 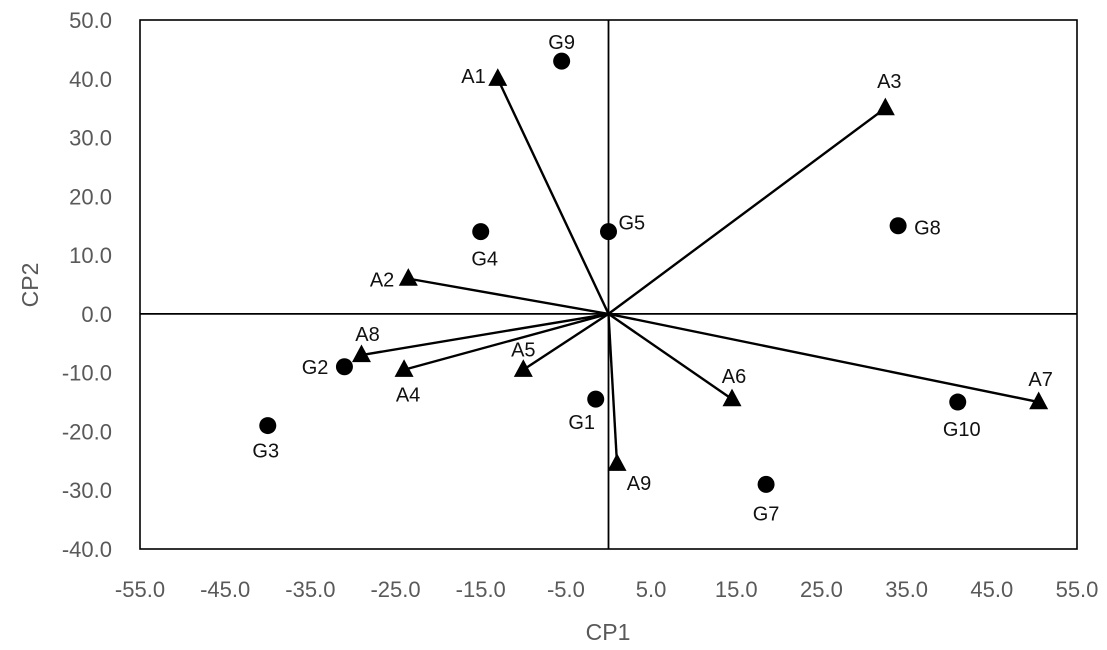 I want to click on x-tick-label: 25.0, so click(x=821, y=589).